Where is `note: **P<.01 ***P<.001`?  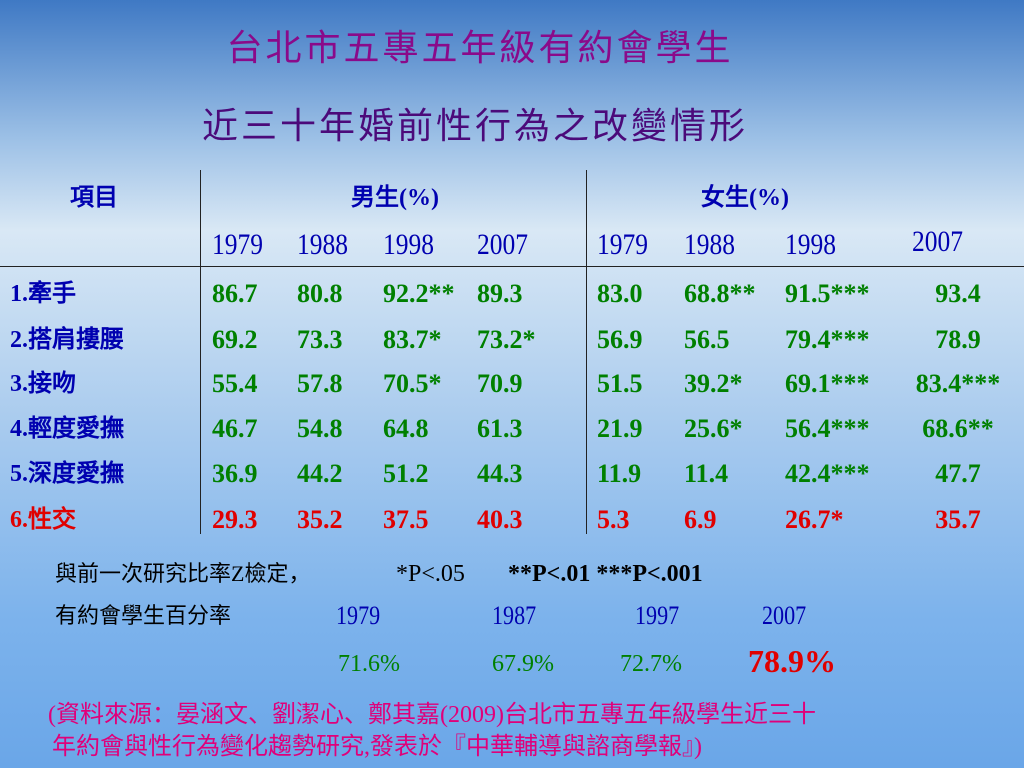 note: **P<.01 ***P<.001 is located at coordinates (605, 574).